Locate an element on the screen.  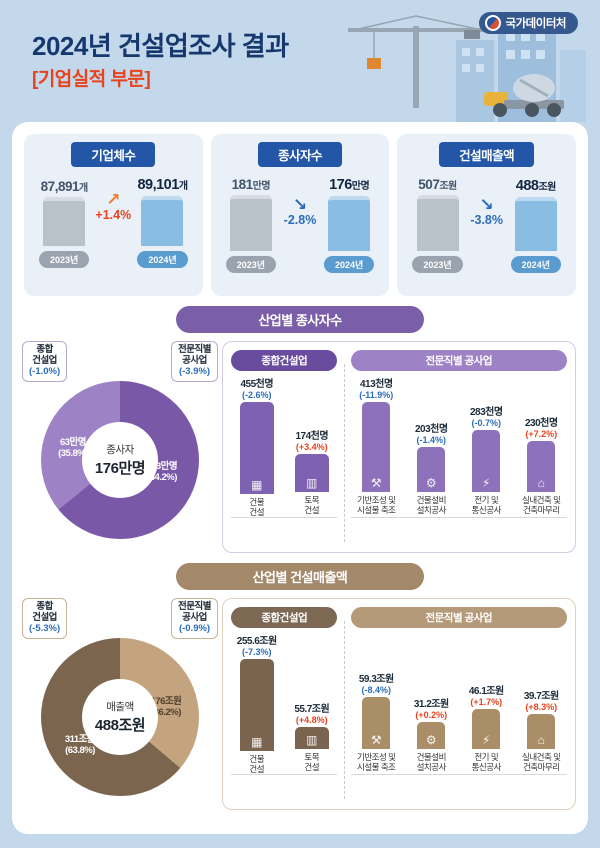
donut-center: 종사자 176만명 is located at coordinates (120, 460).